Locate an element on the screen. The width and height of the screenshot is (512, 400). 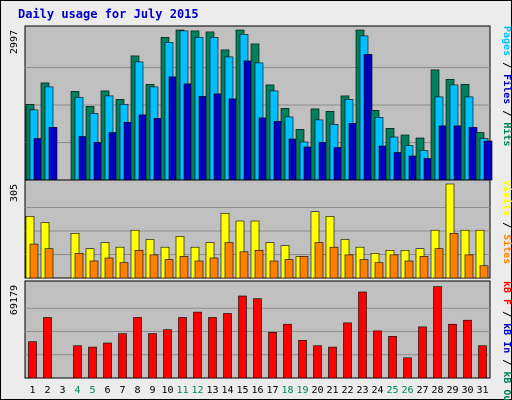
x-tick-label: 24 is located at coordinates (377, 390).